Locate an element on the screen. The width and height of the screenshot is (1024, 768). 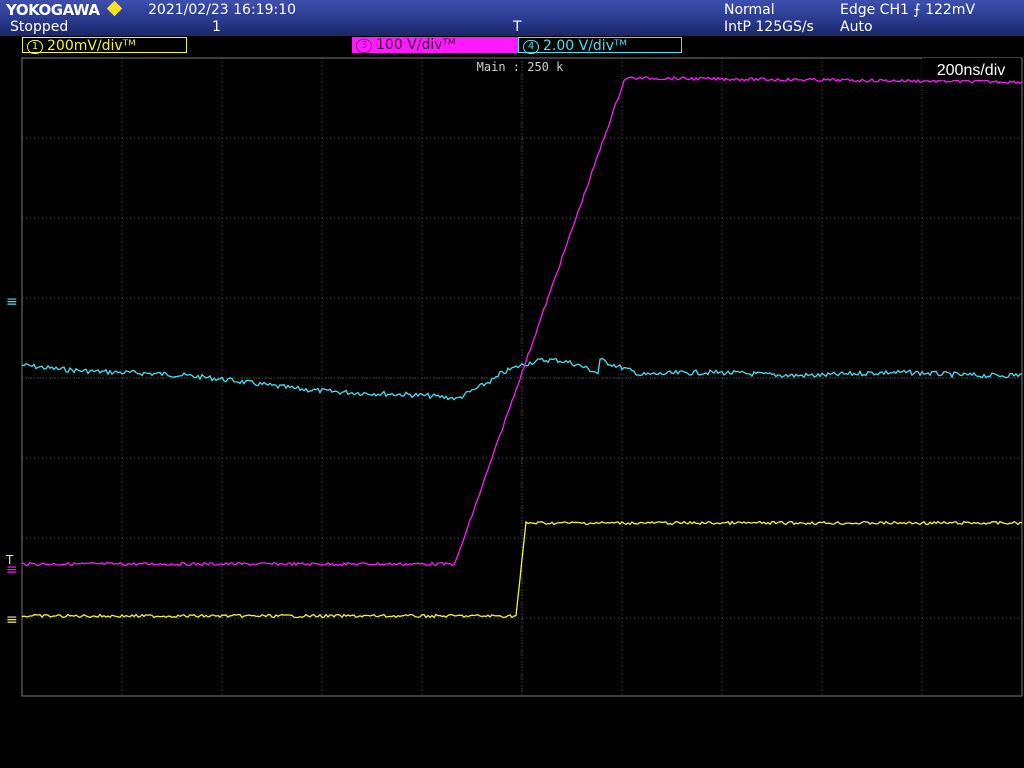
ch4-number-icon: 4 is located at coordinates (531, 47).